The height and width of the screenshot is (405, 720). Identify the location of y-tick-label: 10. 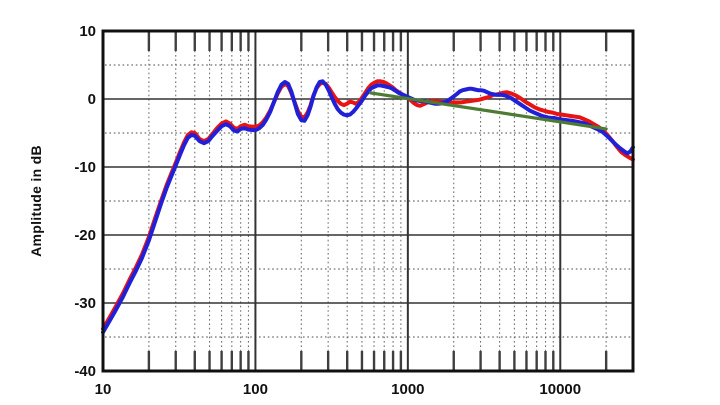
(87, 31).